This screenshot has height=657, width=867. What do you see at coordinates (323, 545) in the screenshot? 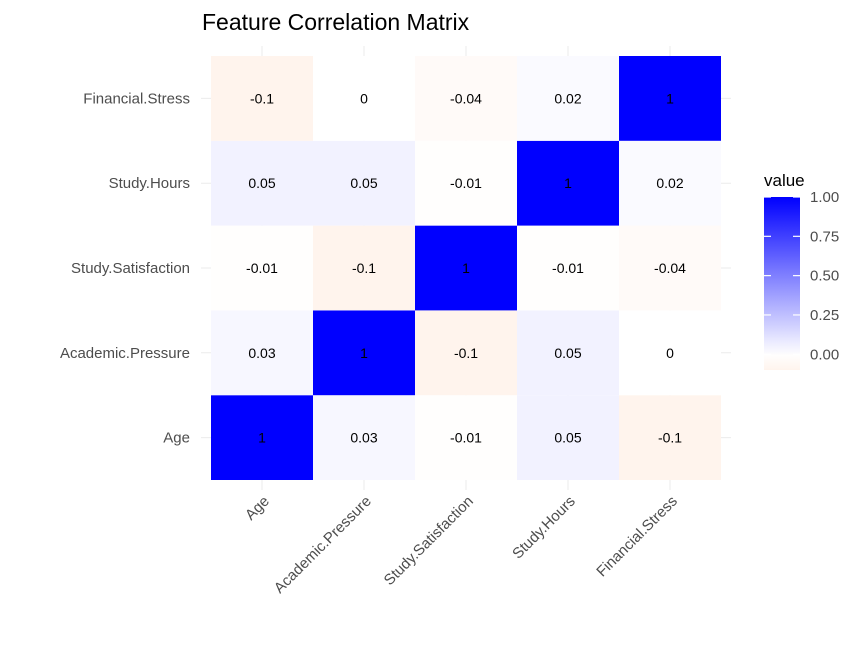
I see `x-tick-label: Academic.Pressure` at bounding box center [323, 545].